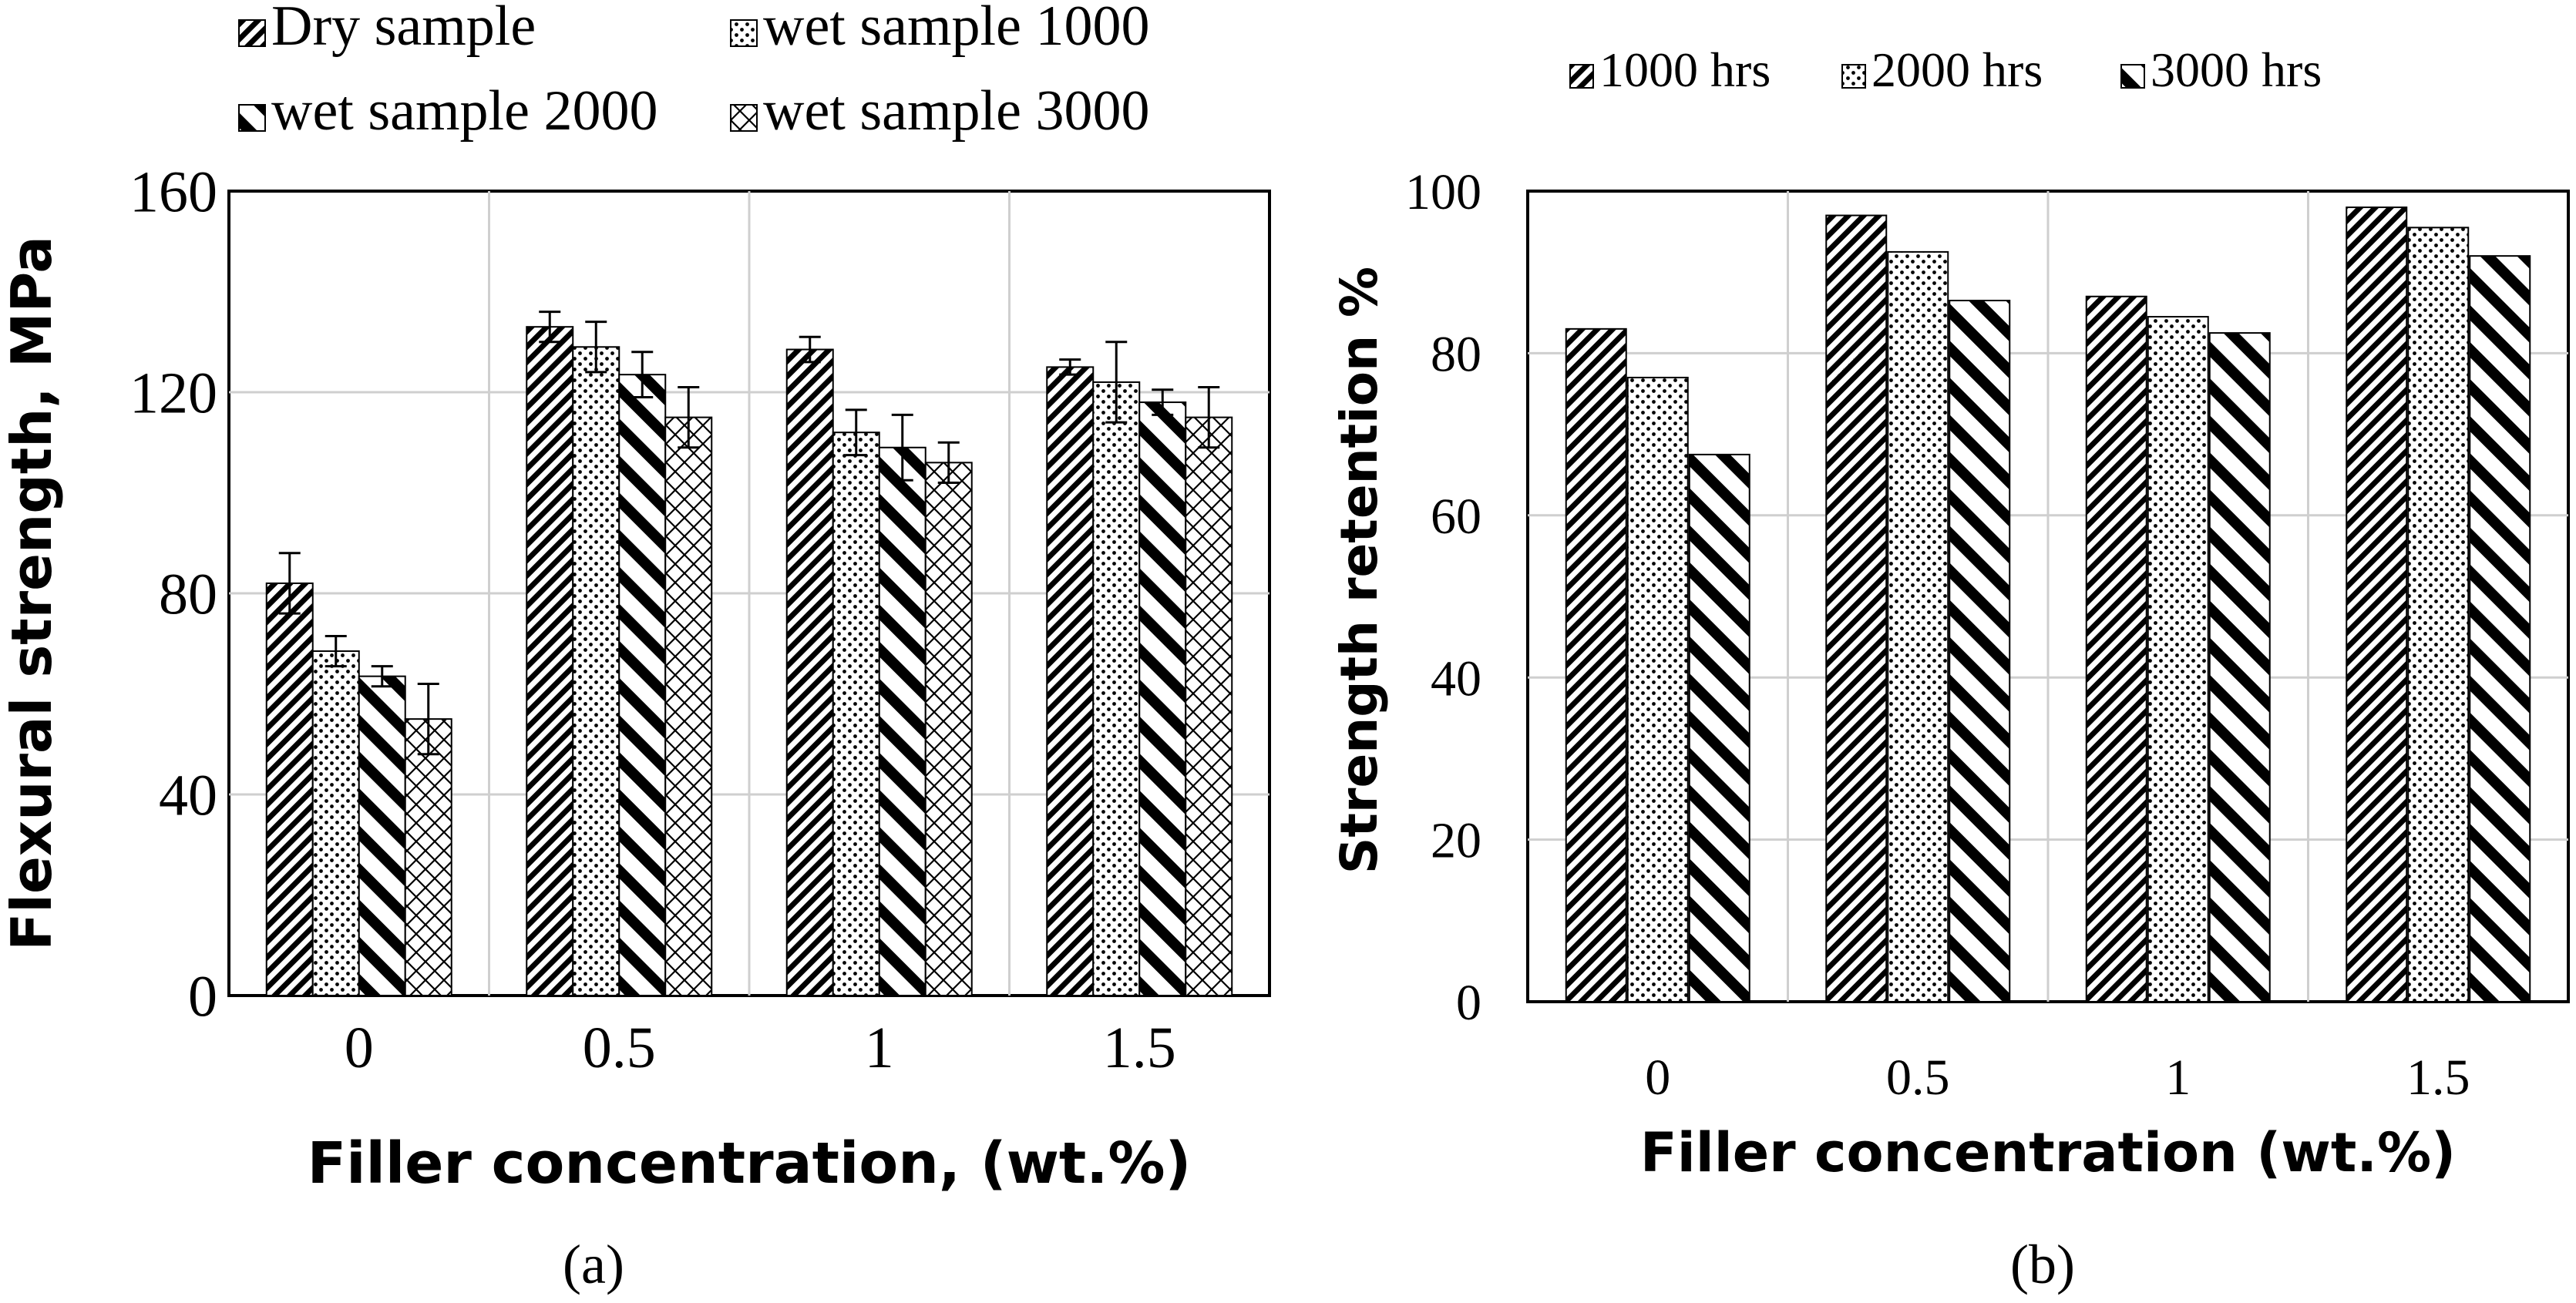  Describe the element at coordinates (173, 394) in the screenshot. I see `y-tick-label: 120` at that location.